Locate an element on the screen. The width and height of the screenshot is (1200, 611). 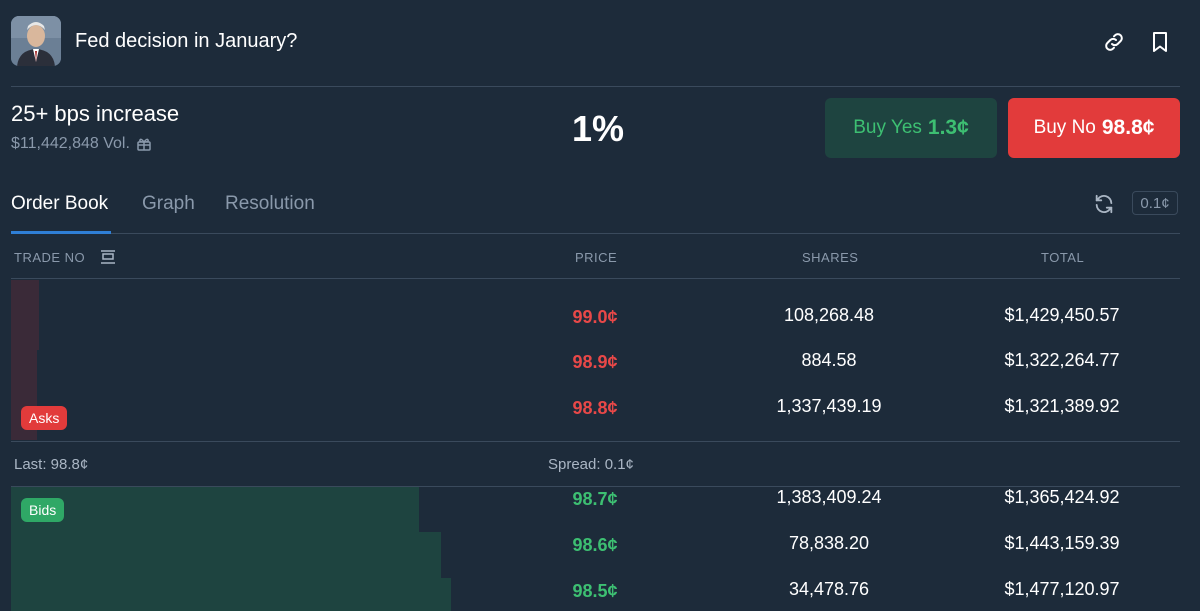
person-portrait-icon is located at coordinates (36, 41).